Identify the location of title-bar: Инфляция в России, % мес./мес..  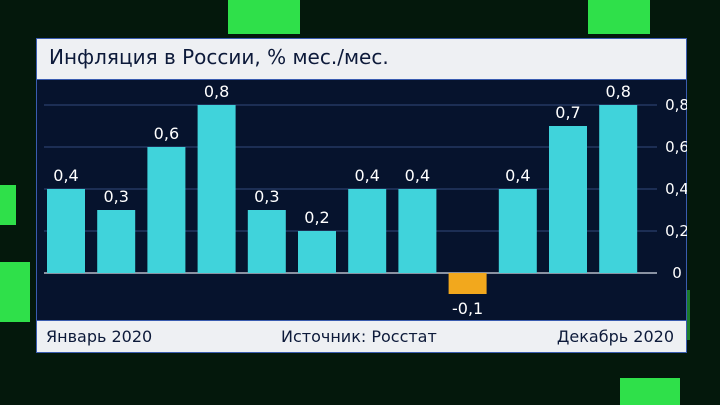
(361, 59).